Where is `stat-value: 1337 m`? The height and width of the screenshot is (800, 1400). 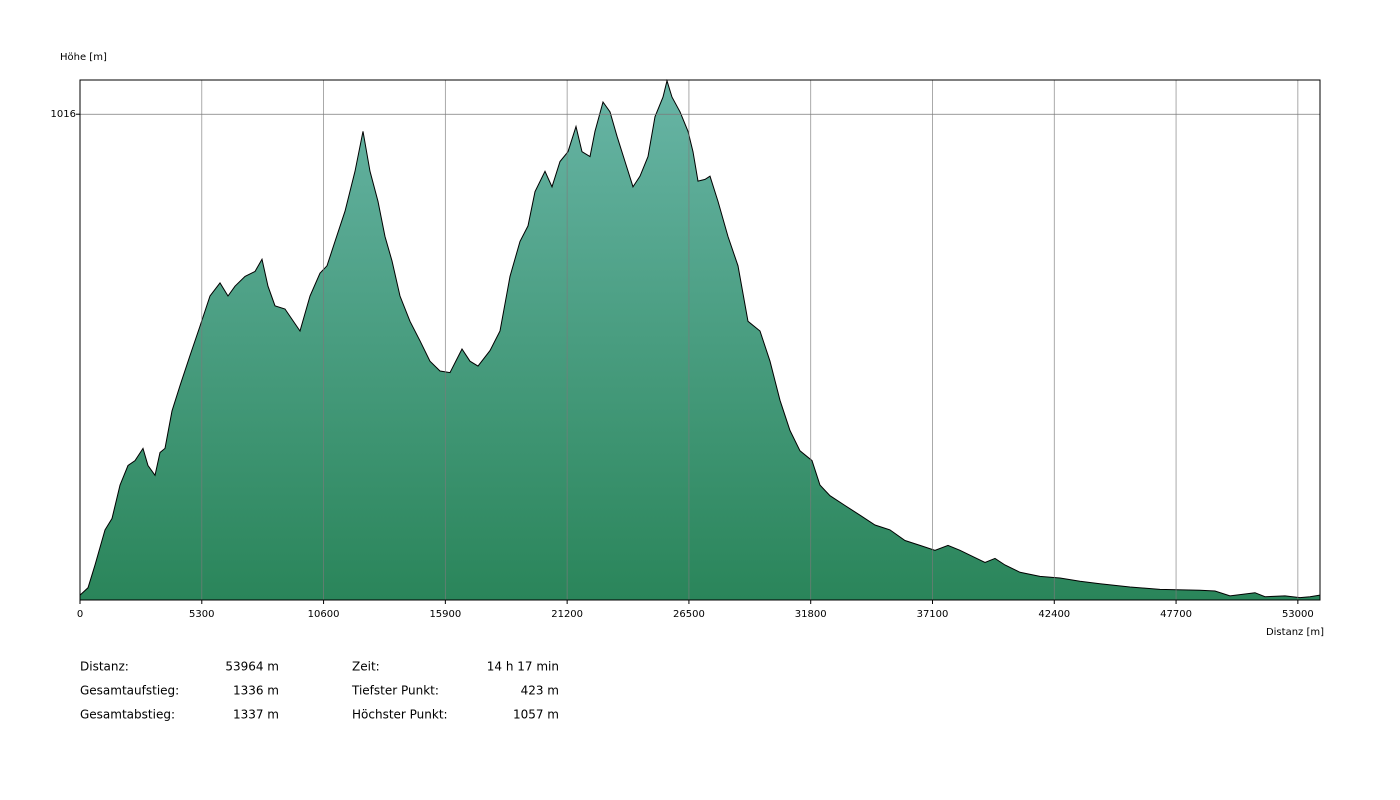 stat-value: 1337 m is located at coordinates (256, 715).